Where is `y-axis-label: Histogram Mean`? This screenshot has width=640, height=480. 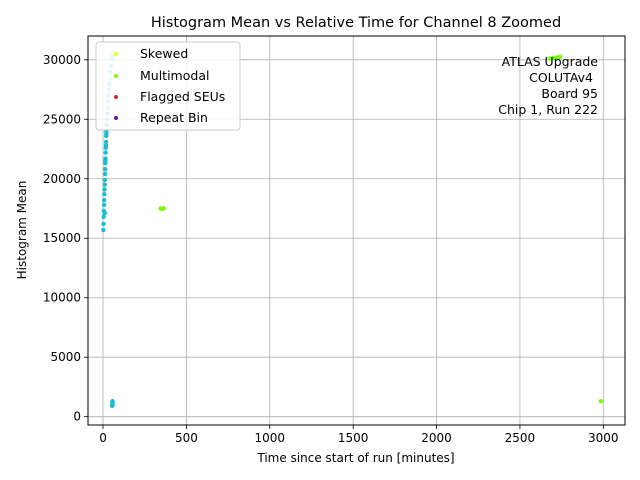 y-axis-label: Histogram Mean is located at coordinates (22, 230).